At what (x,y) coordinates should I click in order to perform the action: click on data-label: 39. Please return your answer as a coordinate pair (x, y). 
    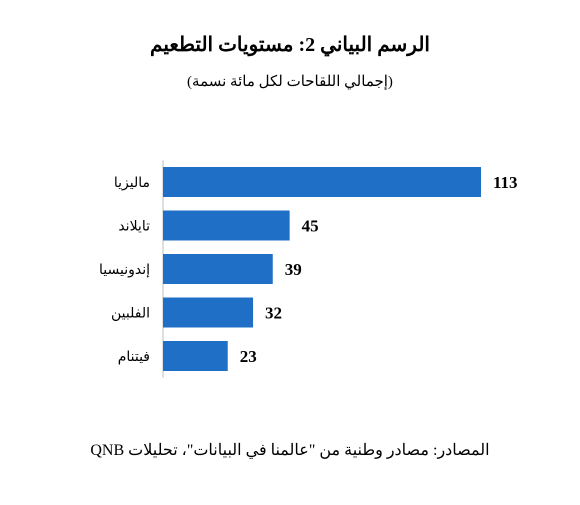
    Looking at the image, I should click on (293, 269).